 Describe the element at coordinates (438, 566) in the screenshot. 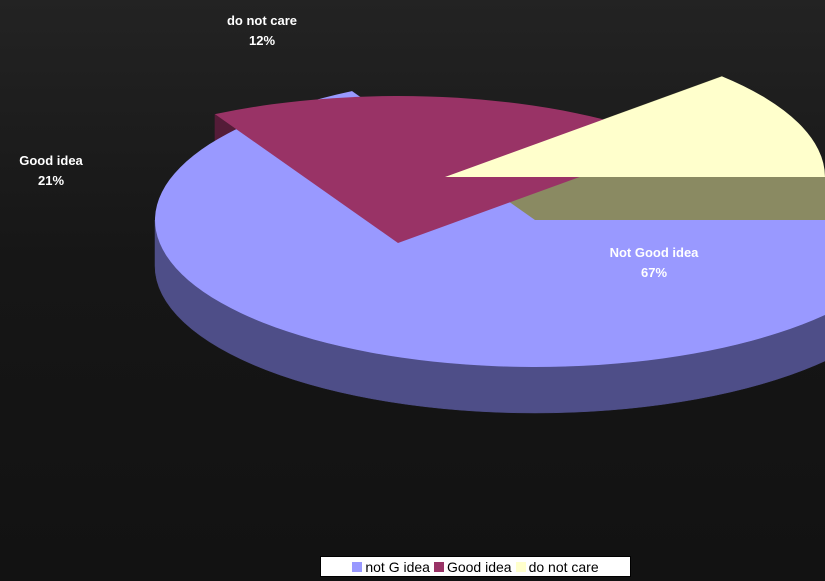

I see `legend-swatch-good-idea` at that location.